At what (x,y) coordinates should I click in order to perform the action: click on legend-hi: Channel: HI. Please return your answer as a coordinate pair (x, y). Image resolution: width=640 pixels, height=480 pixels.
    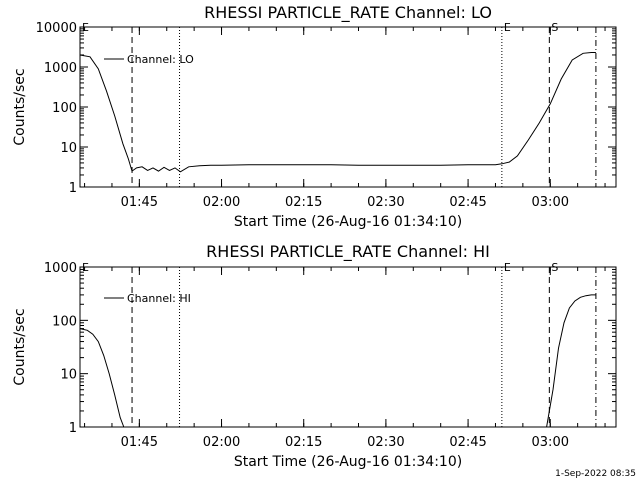
    Looking at the image, I should click on (147, 298).